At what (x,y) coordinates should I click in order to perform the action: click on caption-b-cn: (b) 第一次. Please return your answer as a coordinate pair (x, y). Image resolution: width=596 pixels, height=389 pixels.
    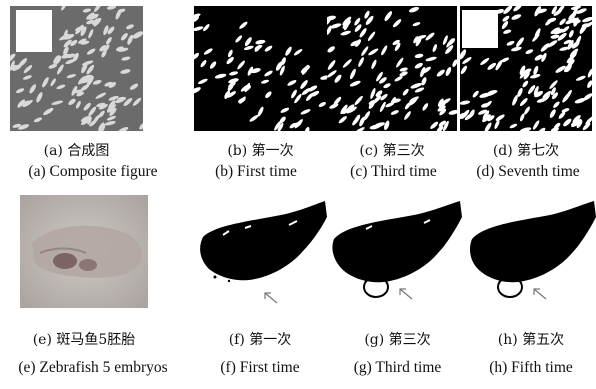
    Looking at the image, I should click on (260, 151).